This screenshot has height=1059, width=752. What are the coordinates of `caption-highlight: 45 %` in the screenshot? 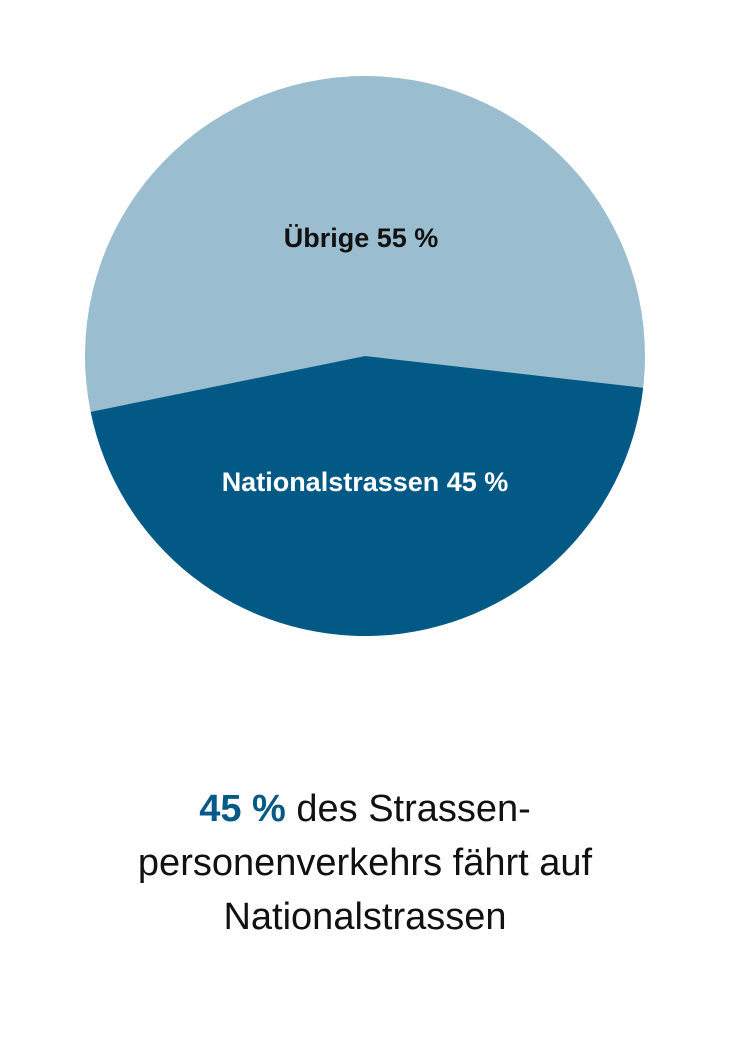 It's located at (242, 809).